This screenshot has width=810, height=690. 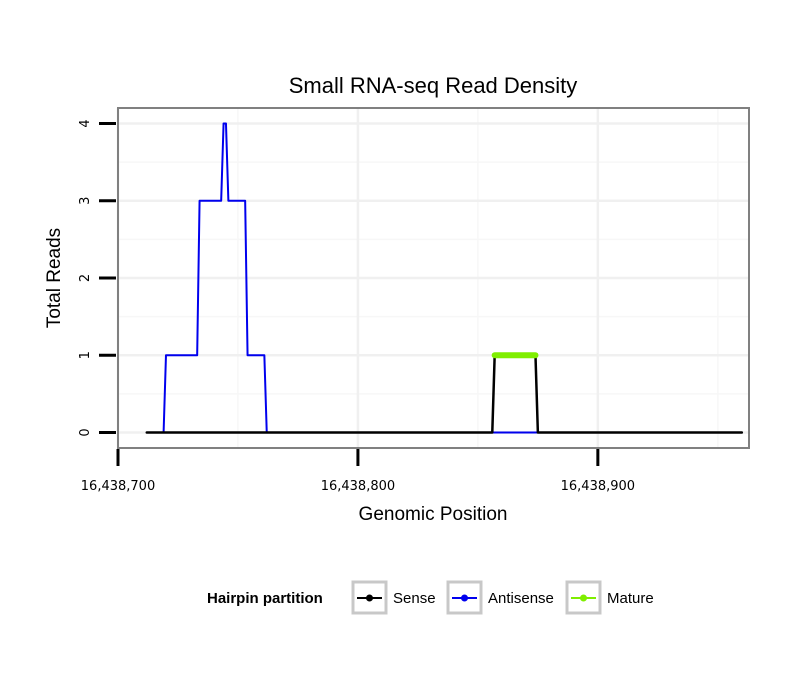 I want to click on legend-item-sense: Sense, so click(x=393, y=597).